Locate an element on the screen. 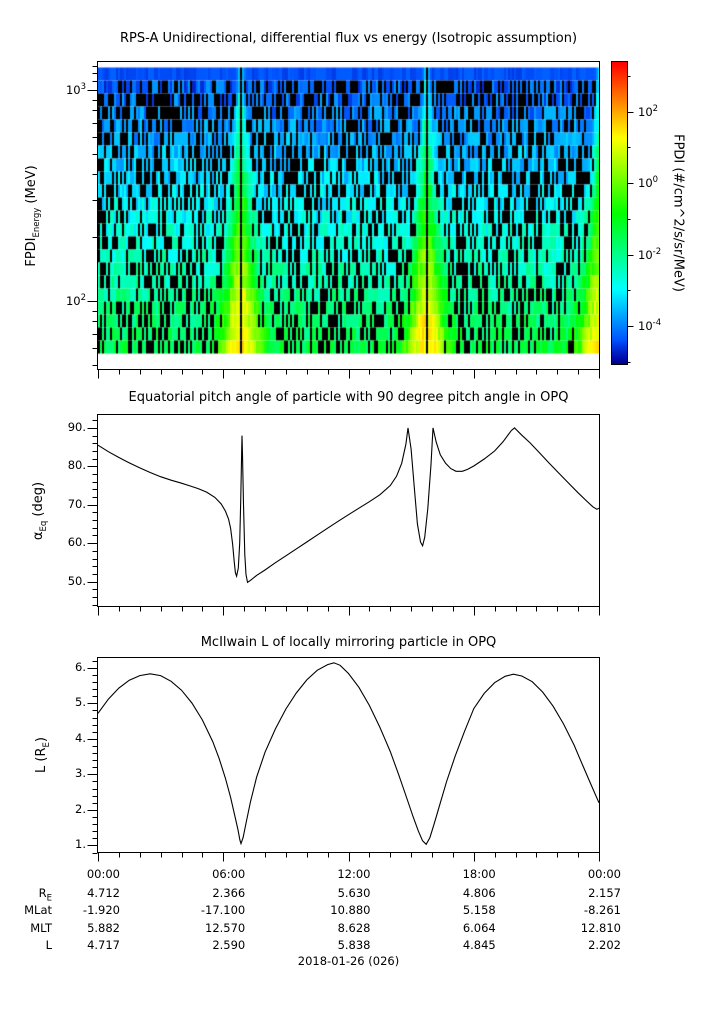 The height and width of the screenshot is (1019, 725). ephemeris-row-label: MLT is located at coordinates (41, 927).